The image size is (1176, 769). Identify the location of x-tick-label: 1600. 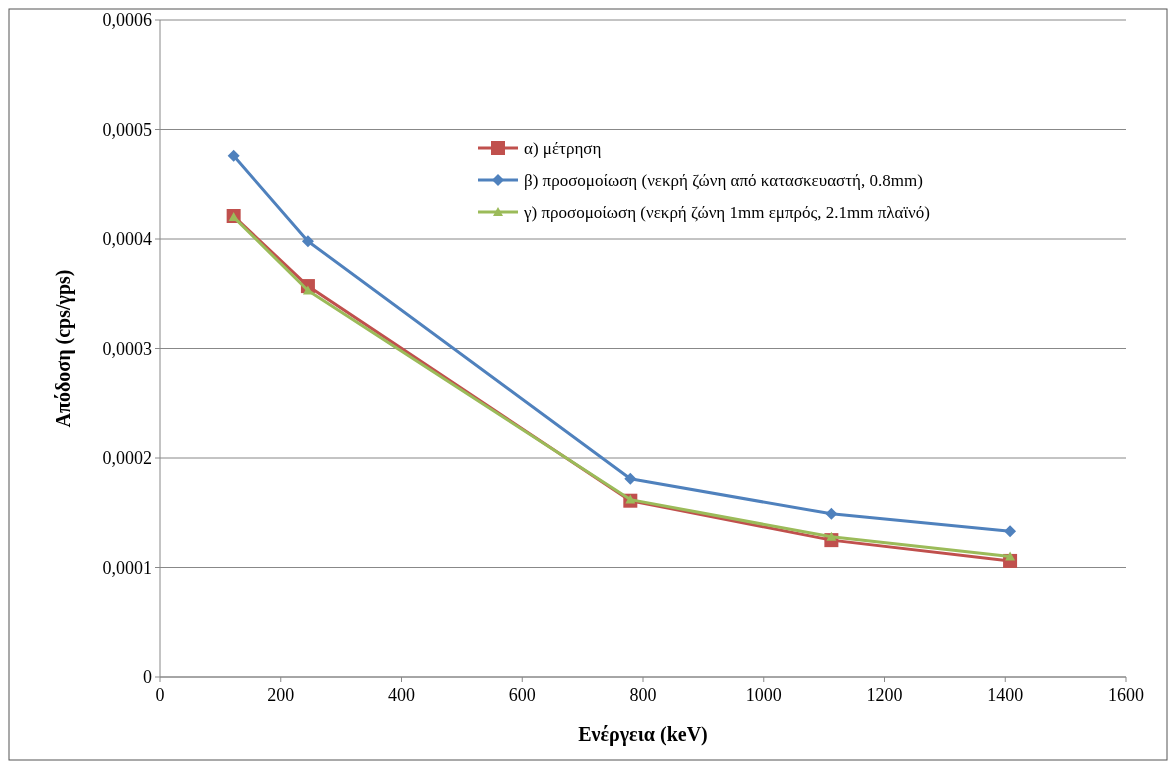
(1126, 695).